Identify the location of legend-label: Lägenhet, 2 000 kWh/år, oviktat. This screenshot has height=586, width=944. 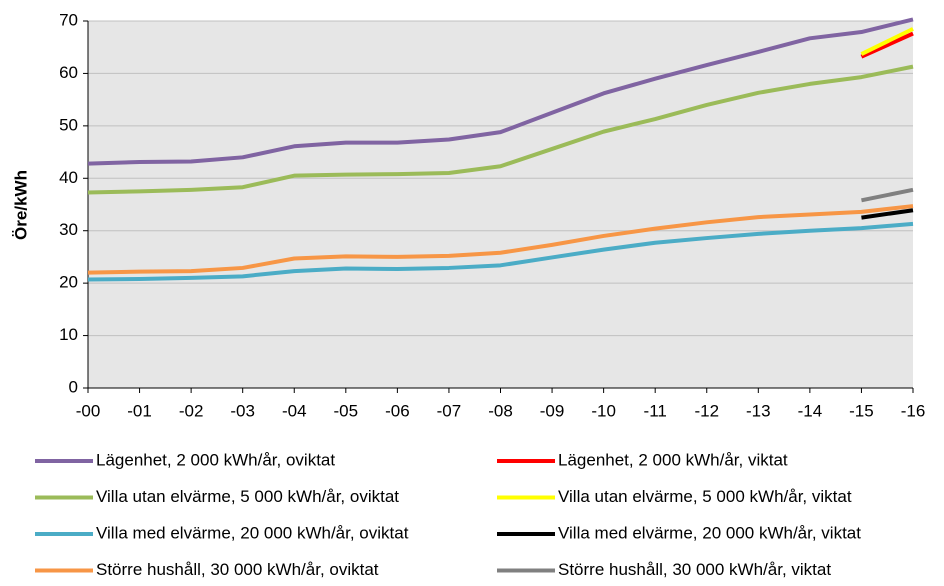
(215, 459).